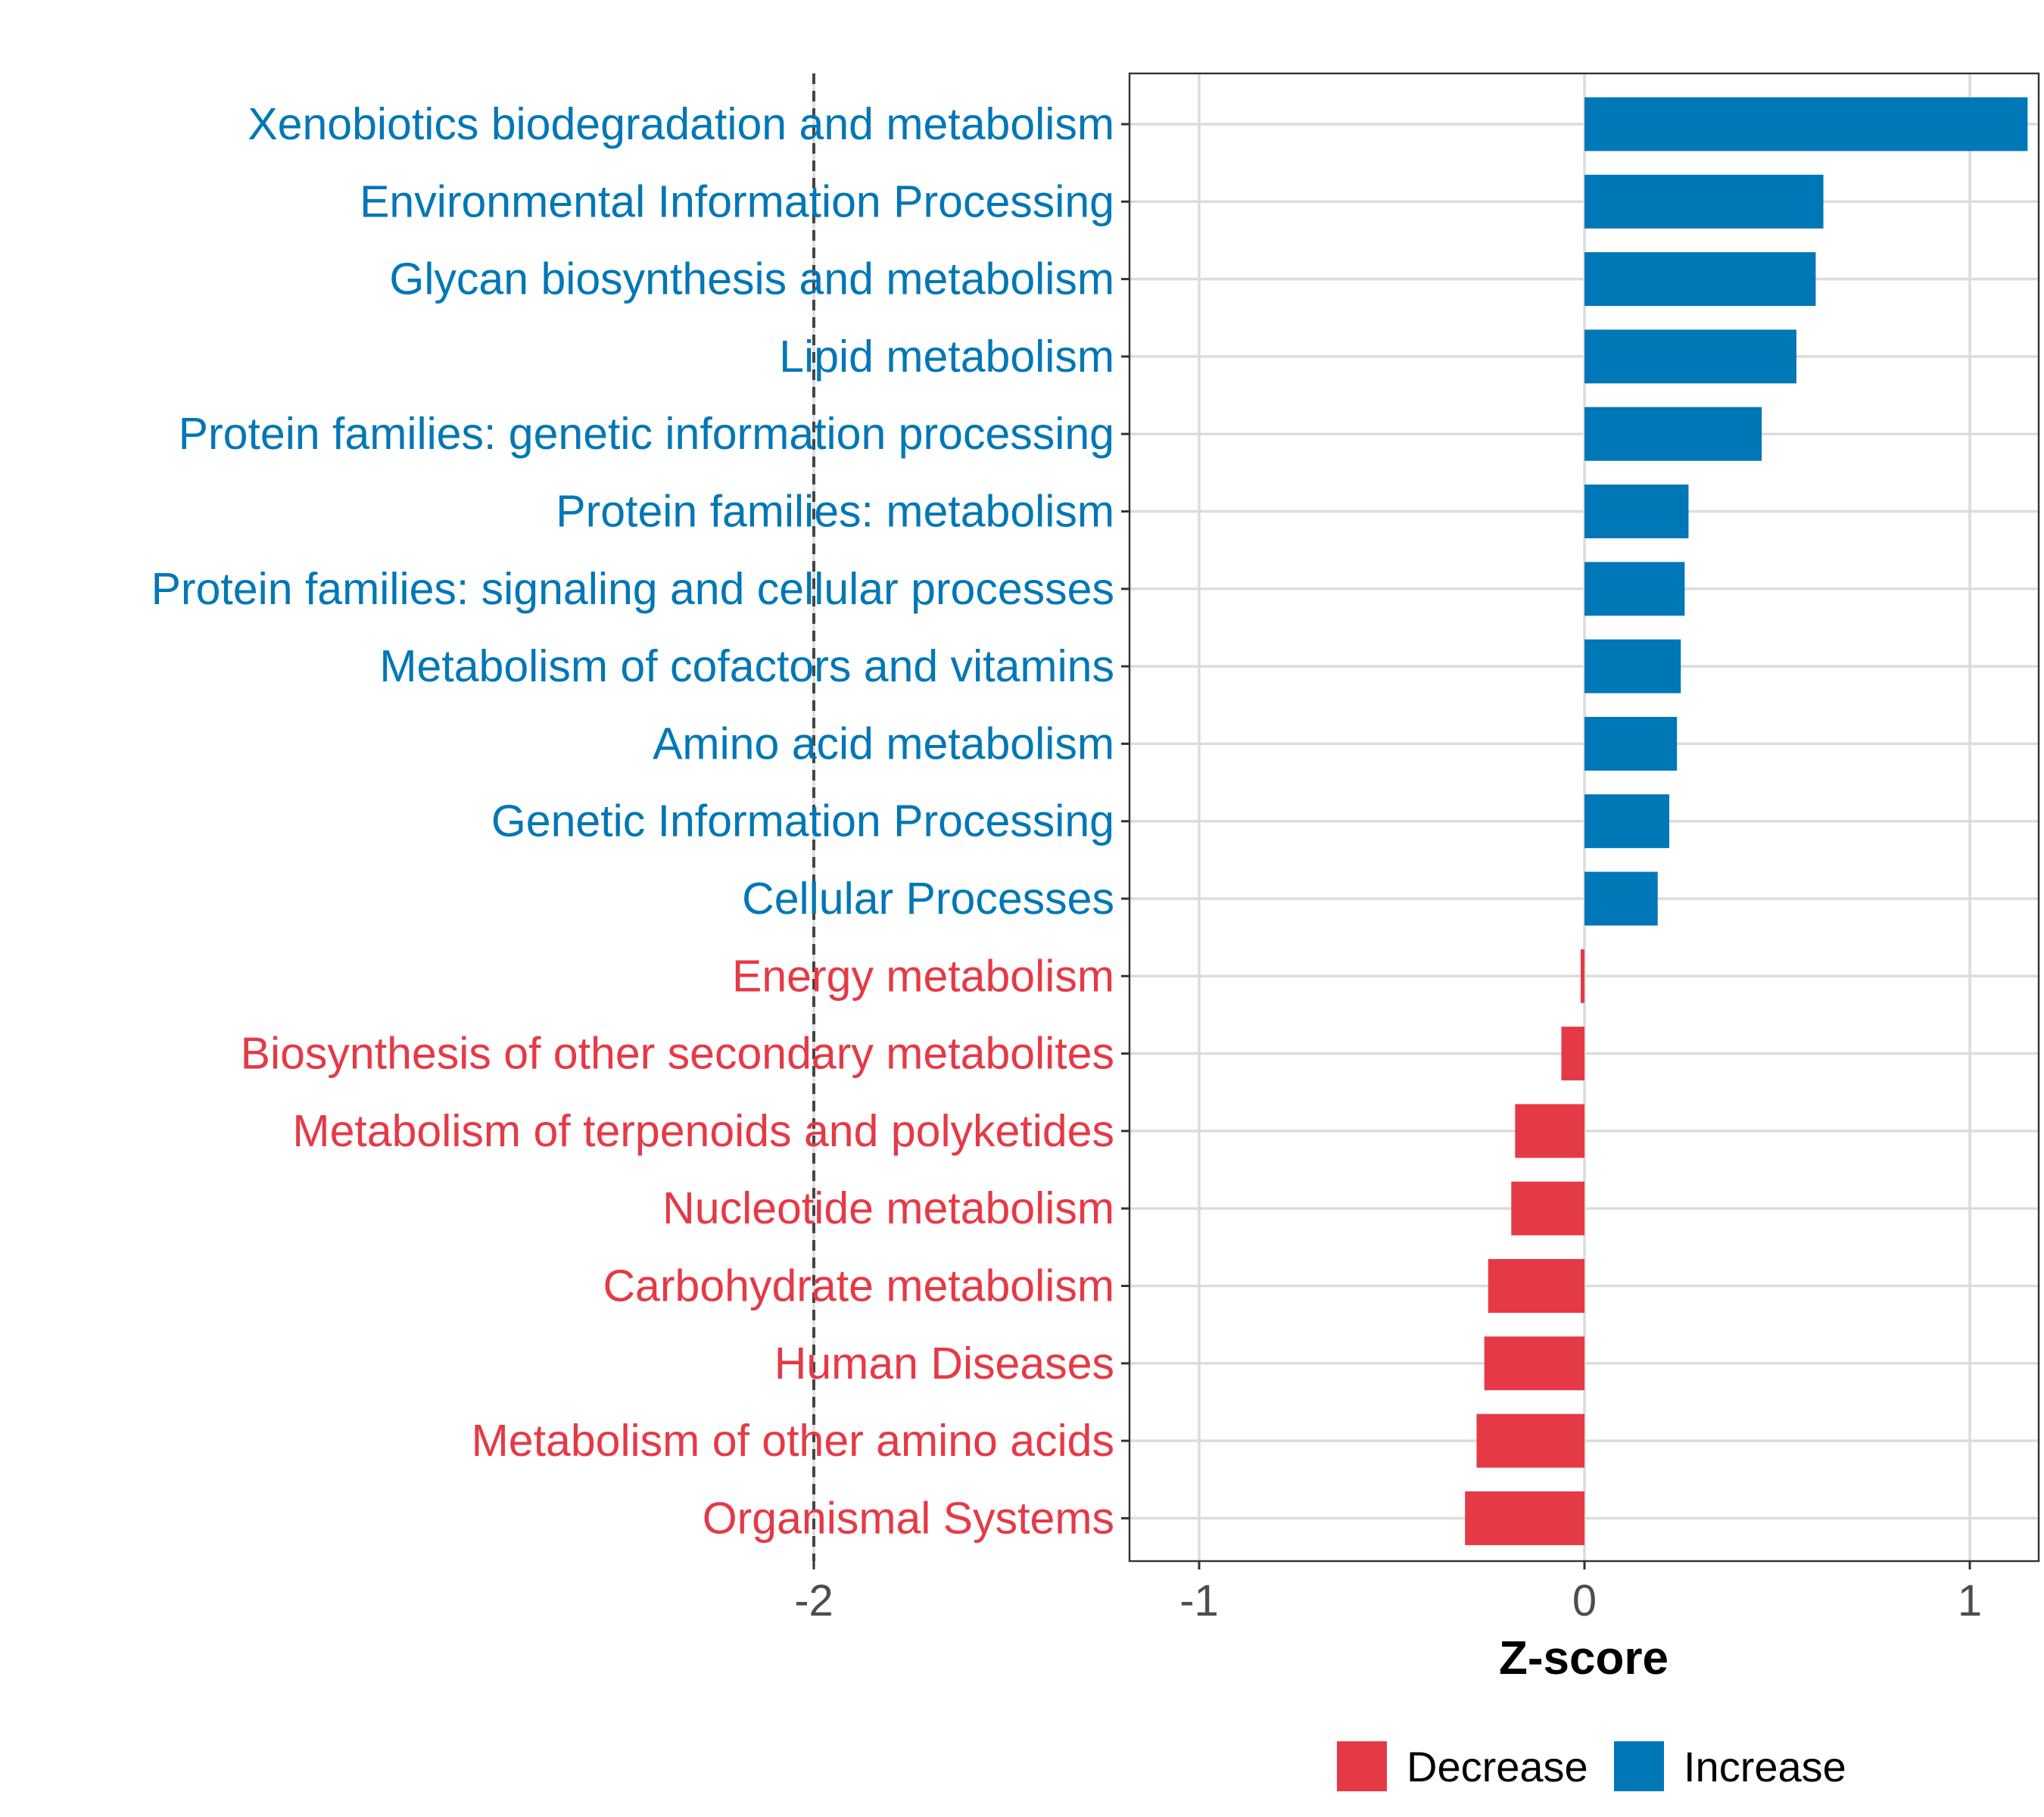 This screenshot has height=1817, width=2044. Describe the element at coordinates (1362, 1766) in the screenshot. I see `legend-swatch-decrease` at that location.